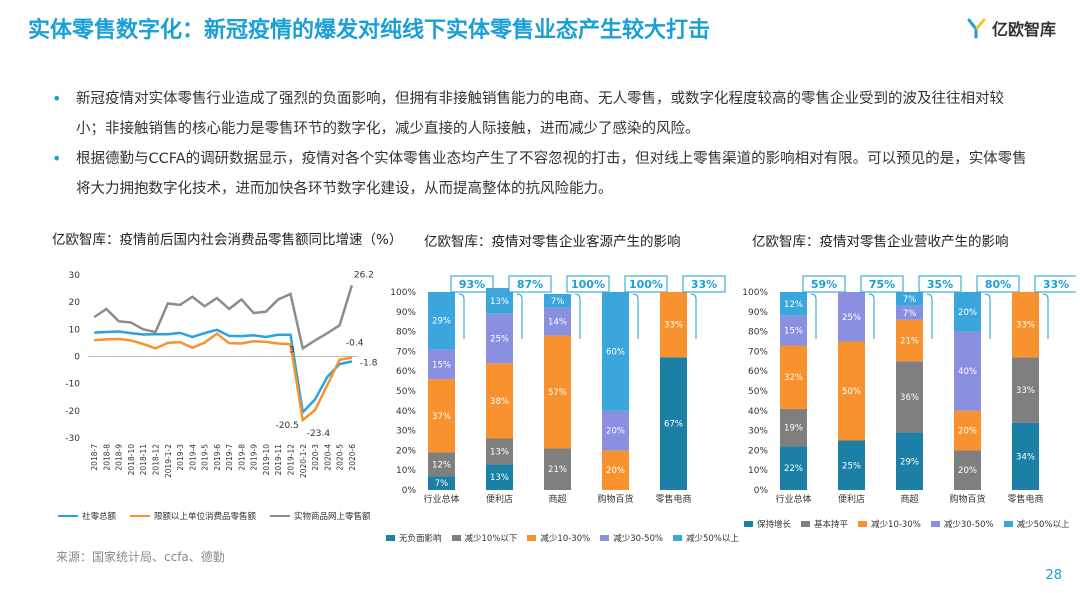  What do you see at coordinates (292, 350) in the screenshot?
I see `data-label: 3` at bounding box center [292, 350].